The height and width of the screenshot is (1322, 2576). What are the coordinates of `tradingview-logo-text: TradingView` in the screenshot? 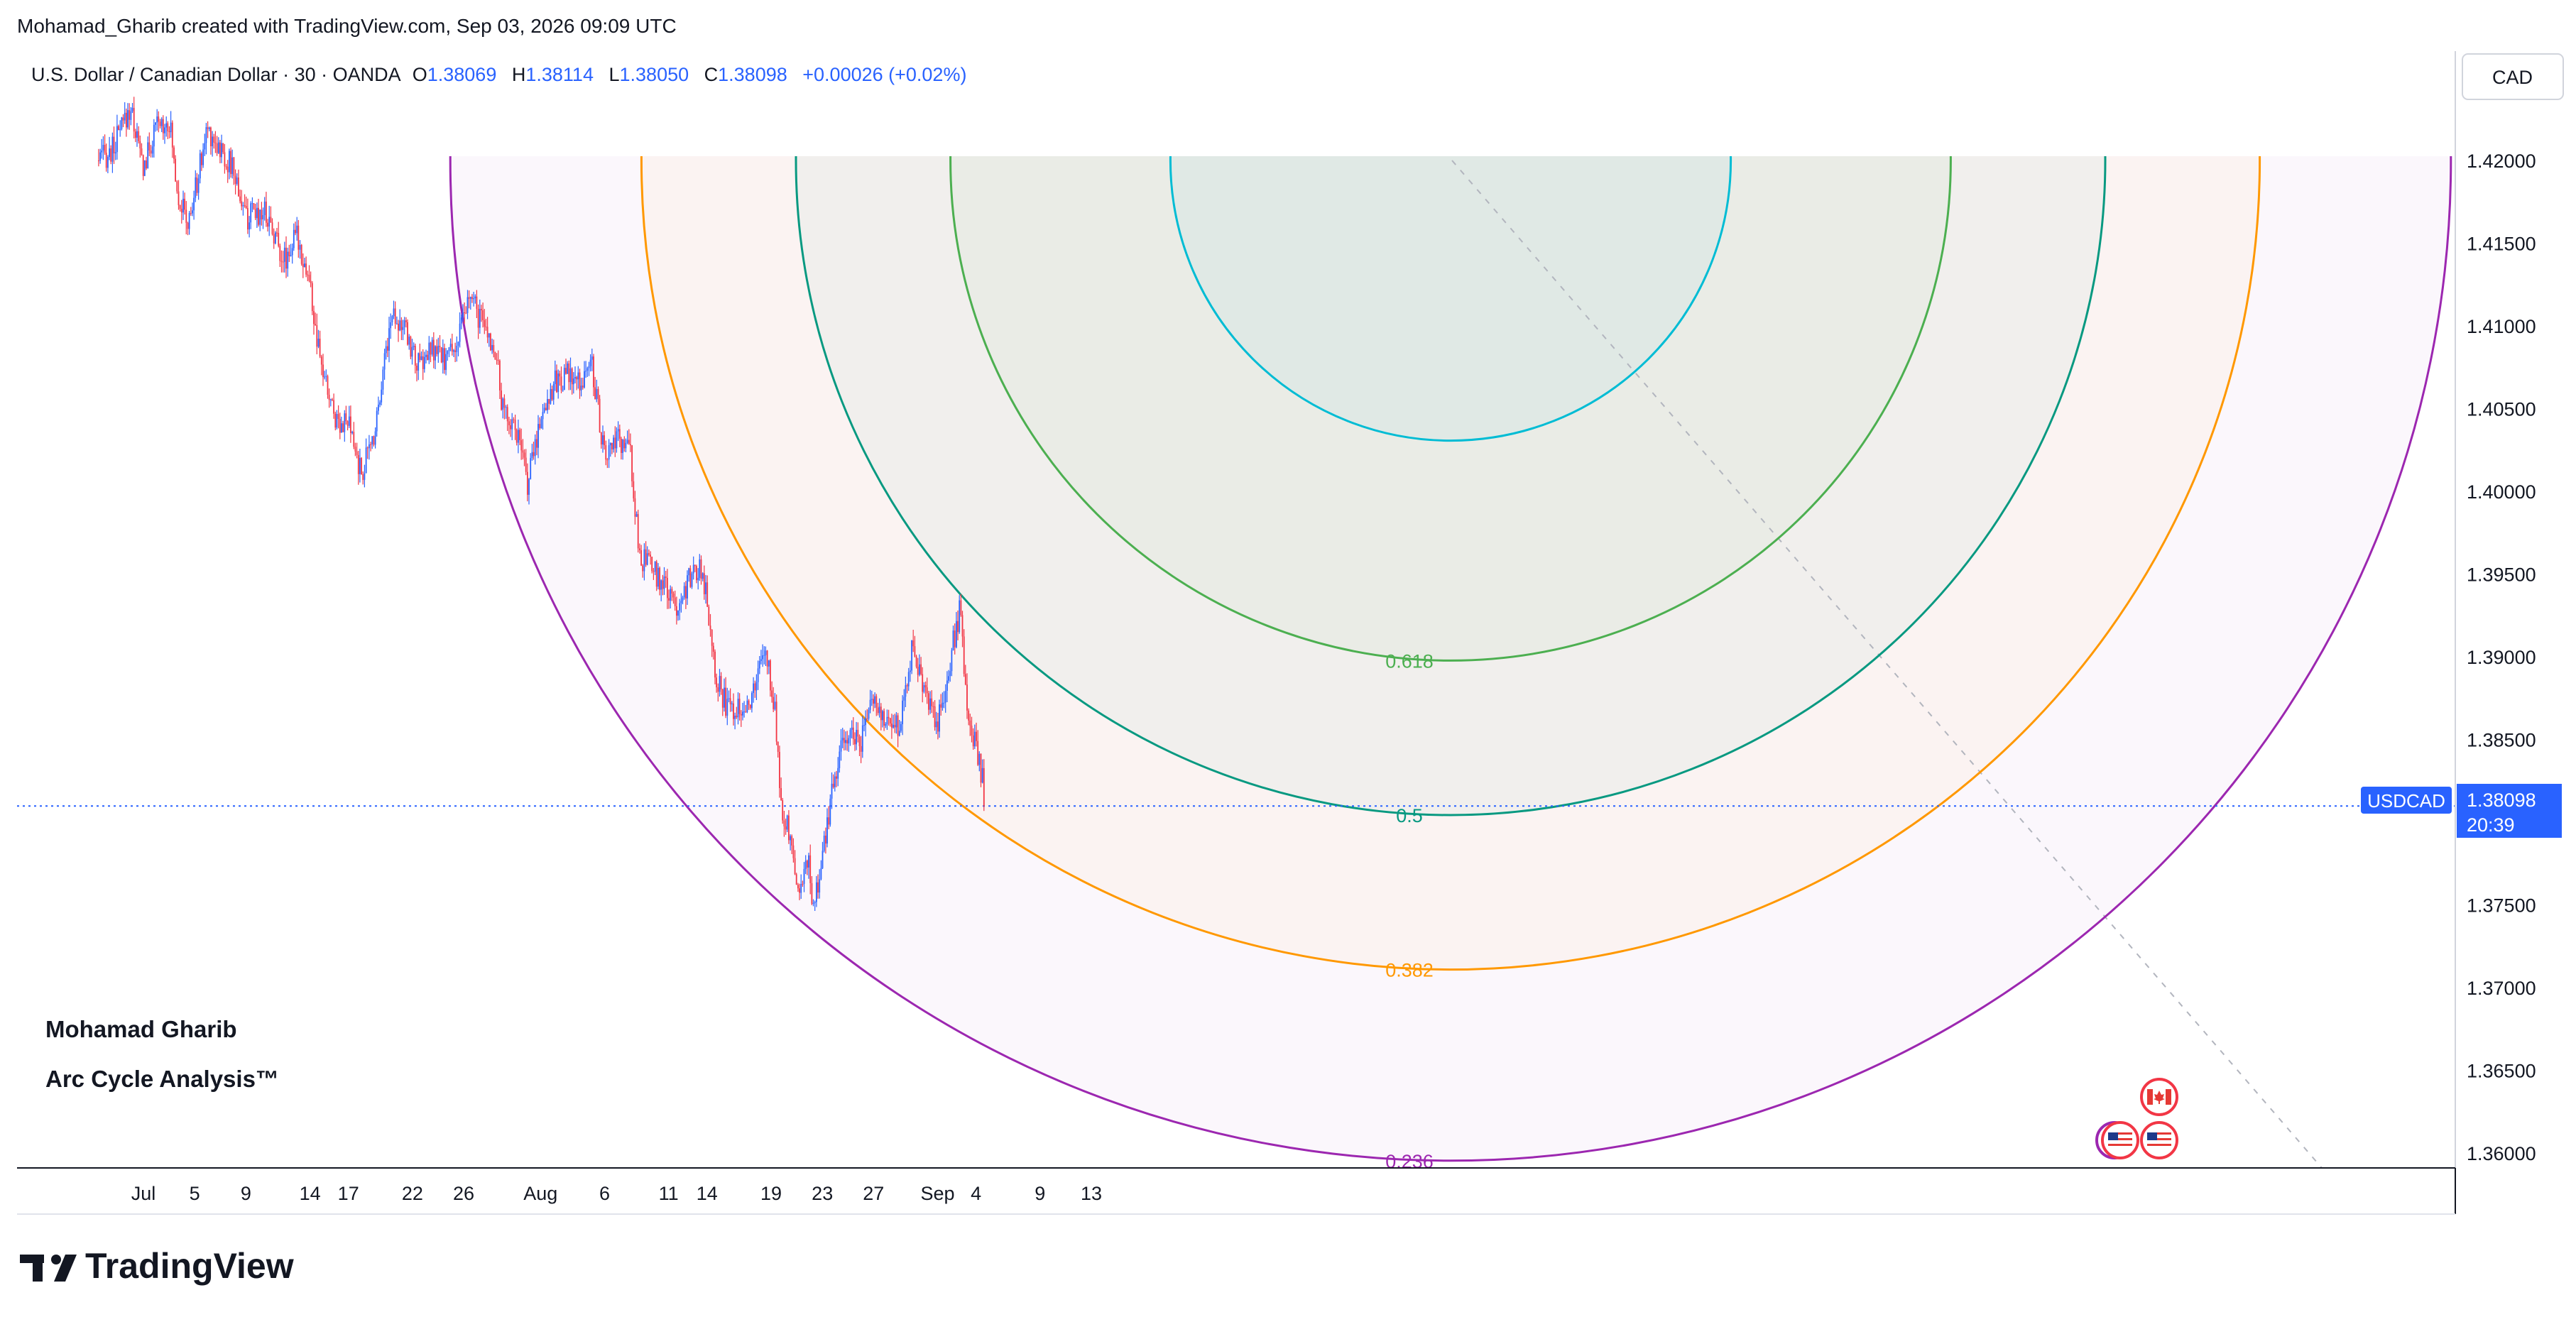 It's located at (189, 1266).